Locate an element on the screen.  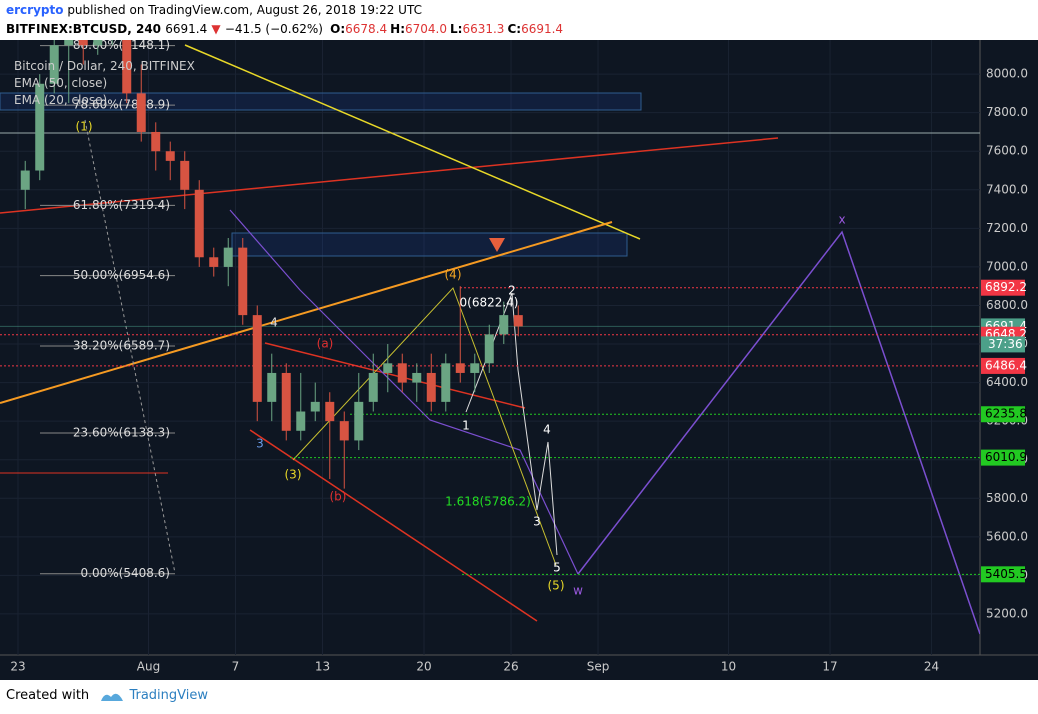
x-tick-label: 20 is located at coordinates (423, 667).